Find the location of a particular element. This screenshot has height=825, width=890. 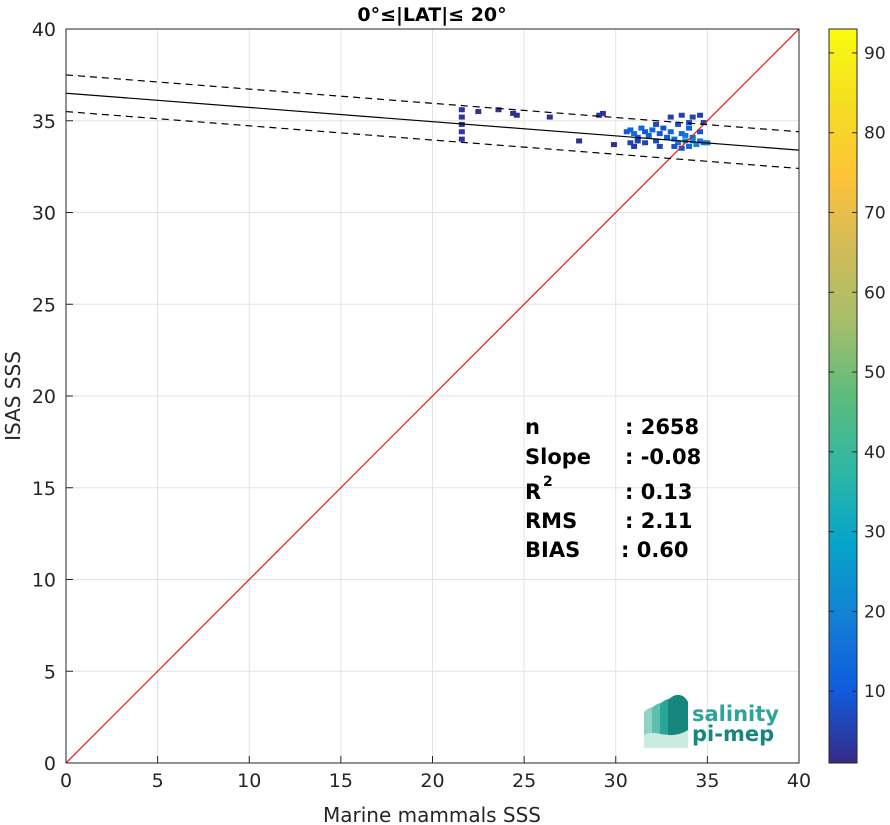

colorbar-tick-label: 50 is located at coordinates (875, 373).